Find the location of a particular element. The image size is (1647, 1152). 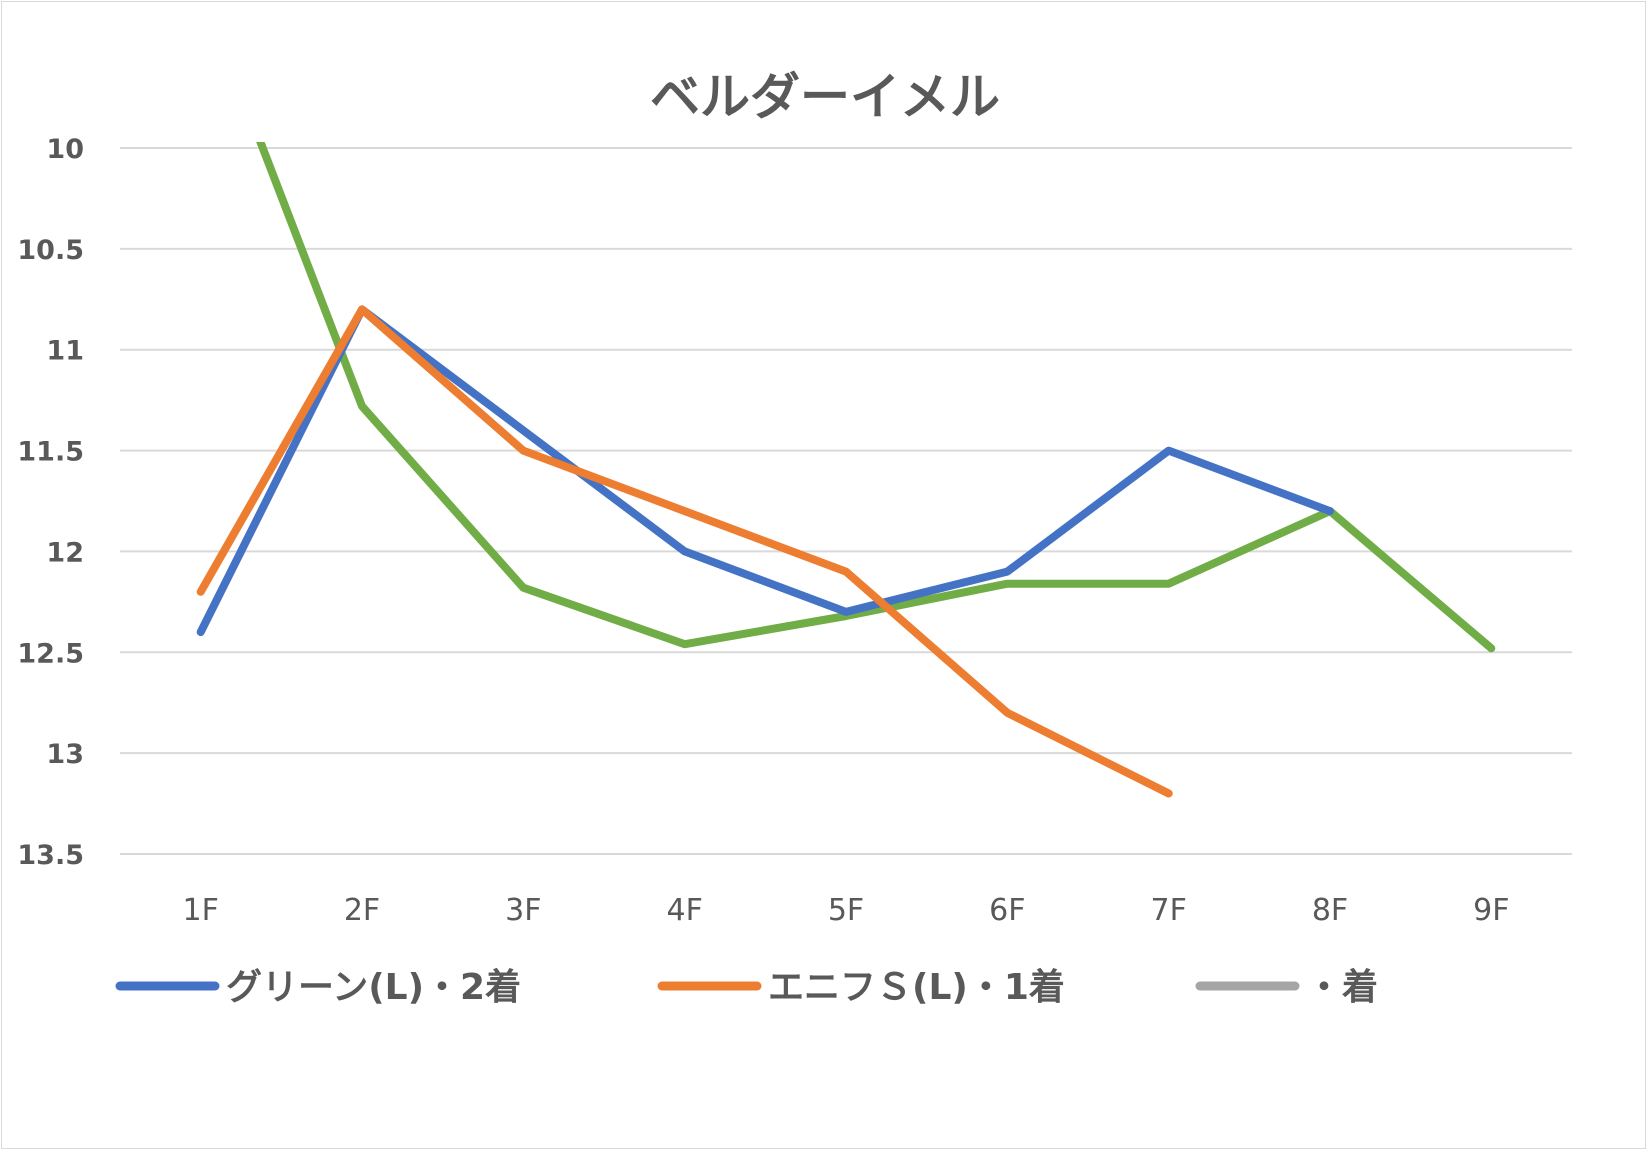

x-tick-label: 3F is located at coordinates (523, 910).